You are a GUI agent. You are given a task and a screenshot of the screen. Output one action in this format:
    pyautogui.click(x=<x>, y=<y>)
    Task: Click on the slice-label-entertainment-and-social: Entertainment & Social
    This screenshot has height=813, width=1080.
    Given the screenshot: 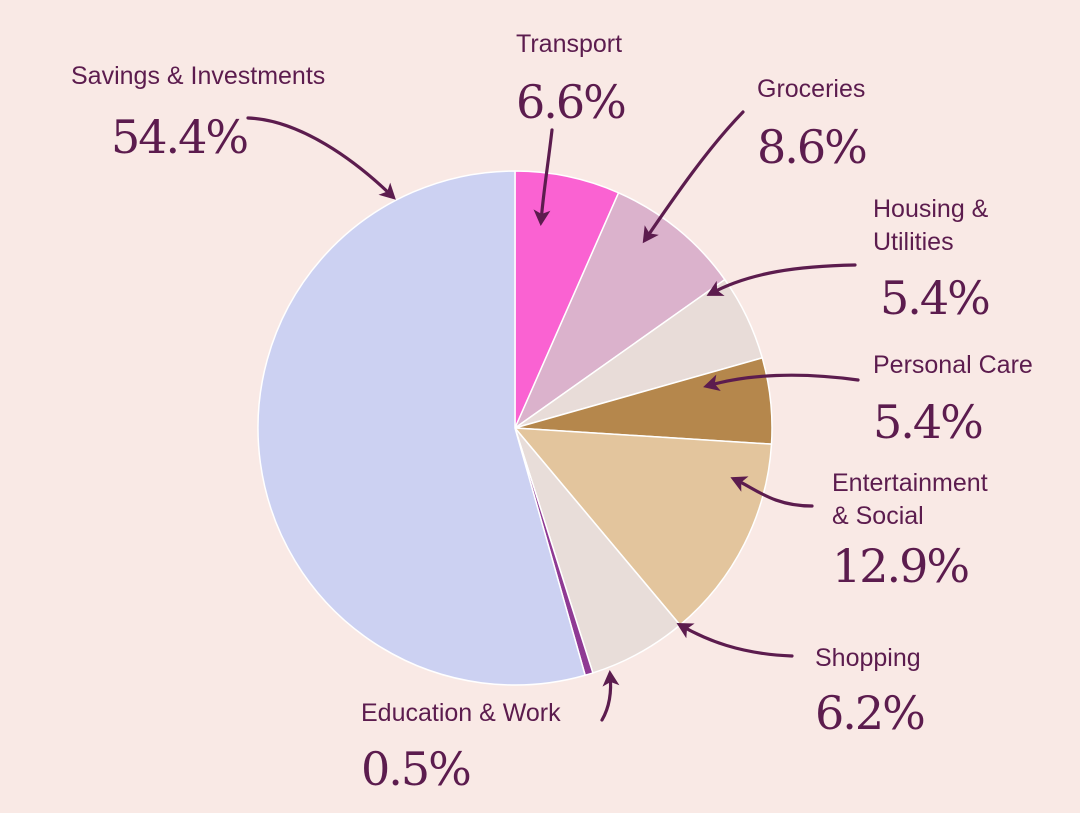 What is the action you would take?
    pyautogui.click(x=910, y=499)
    